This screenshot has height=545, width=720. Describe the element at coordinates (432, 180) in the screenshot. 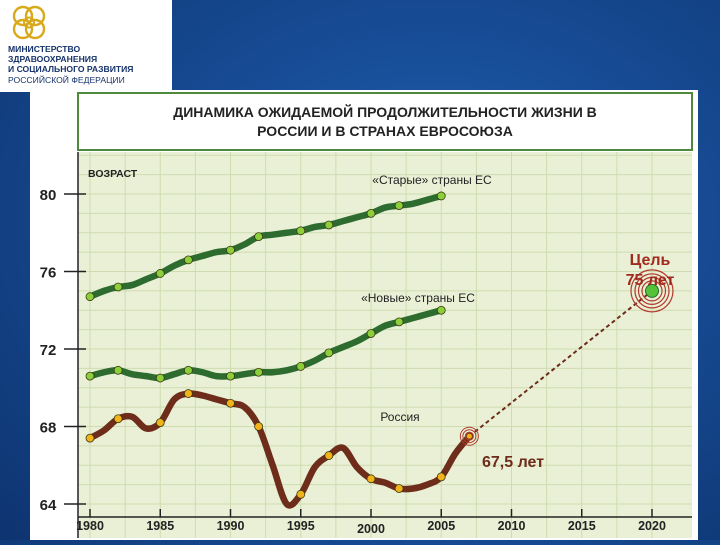

I see `series-label-old-eu: «Старые» страны ЕС` at that location.